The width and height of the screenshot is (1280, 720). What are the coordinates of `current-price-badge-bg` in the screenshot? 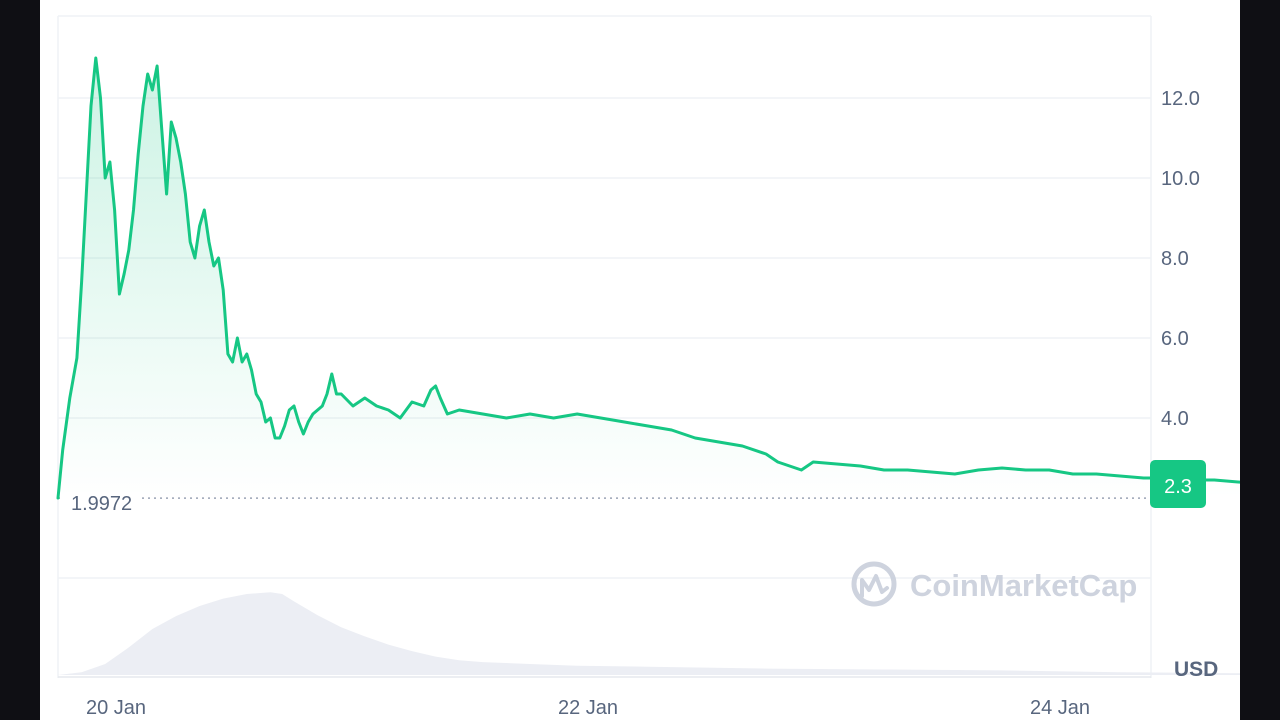 It's located at (1178, 484).